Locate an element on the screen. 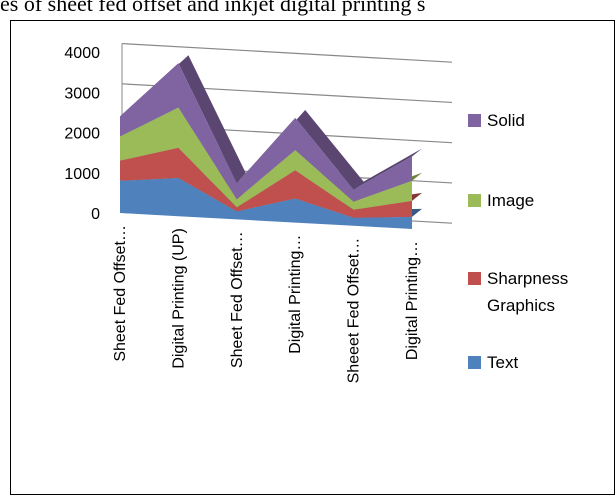 The height and width of the screenshot is (496, 616). y-tick-label: 1000 is located at coordinates (82, 174).